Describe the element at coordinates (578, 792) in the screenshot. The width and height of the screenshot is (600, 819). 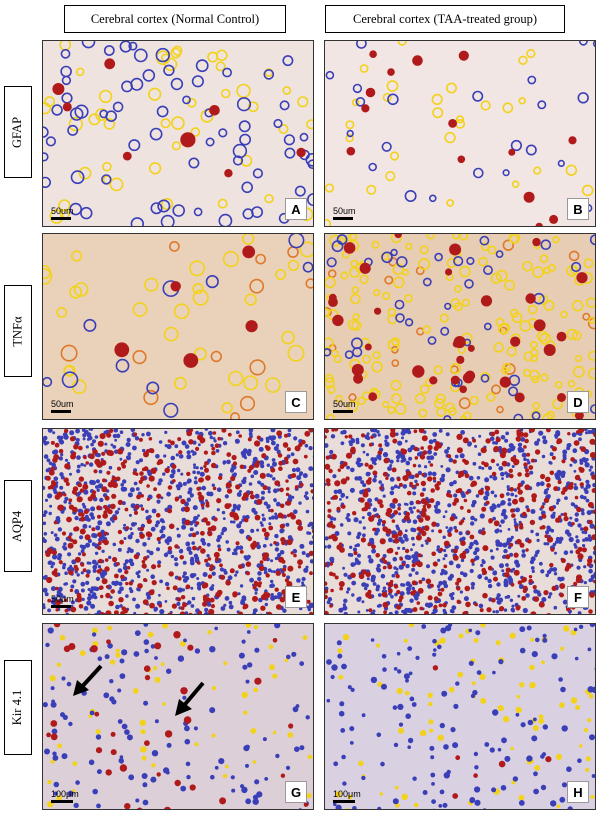
I see `panel-letter: H` at that location.